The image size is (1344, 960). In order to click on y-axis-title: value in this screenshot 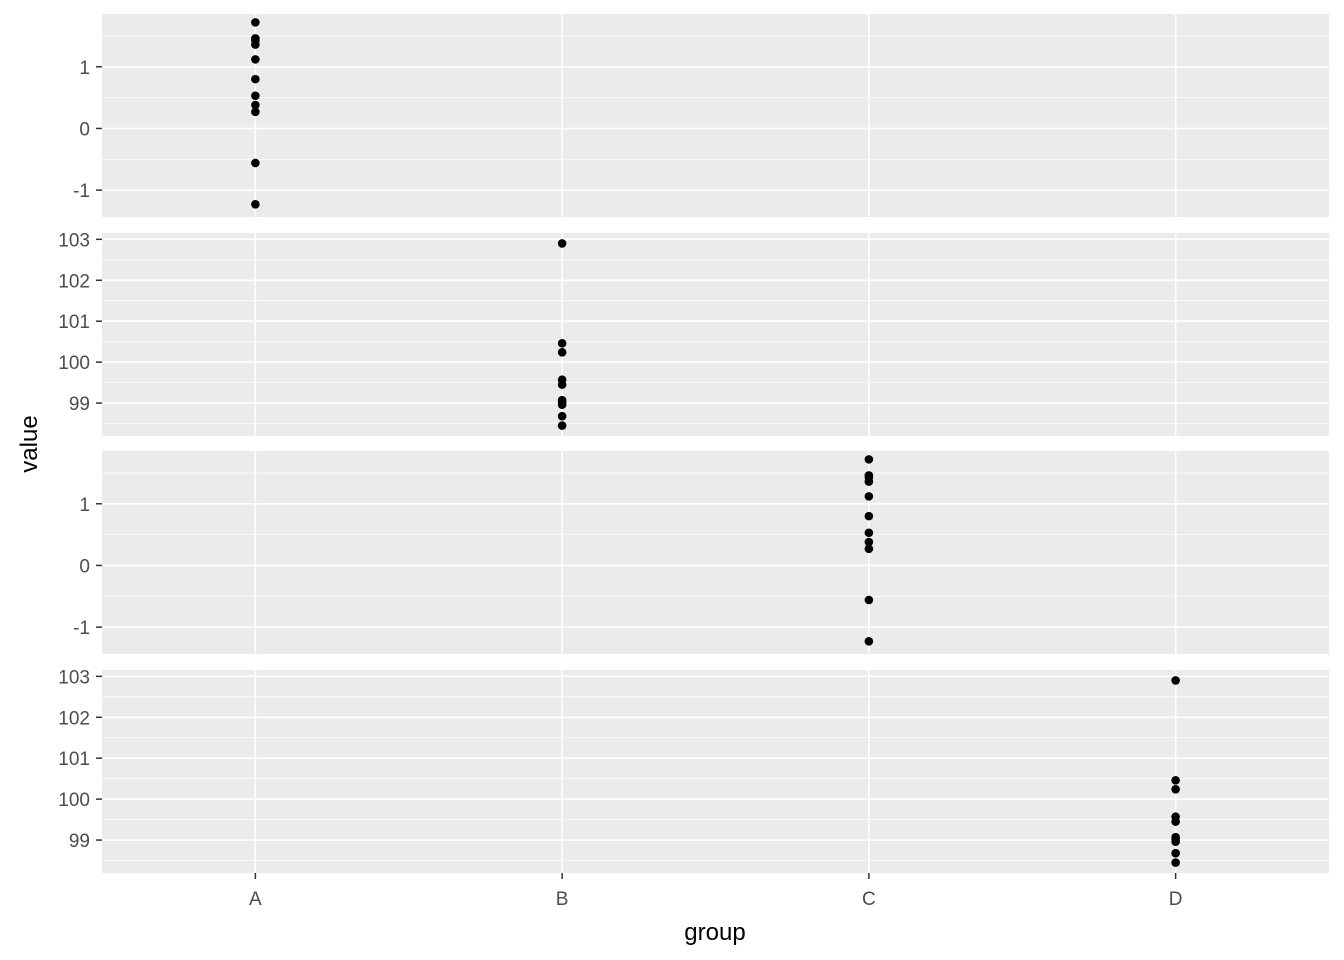, I will do `click(29, 443)`.